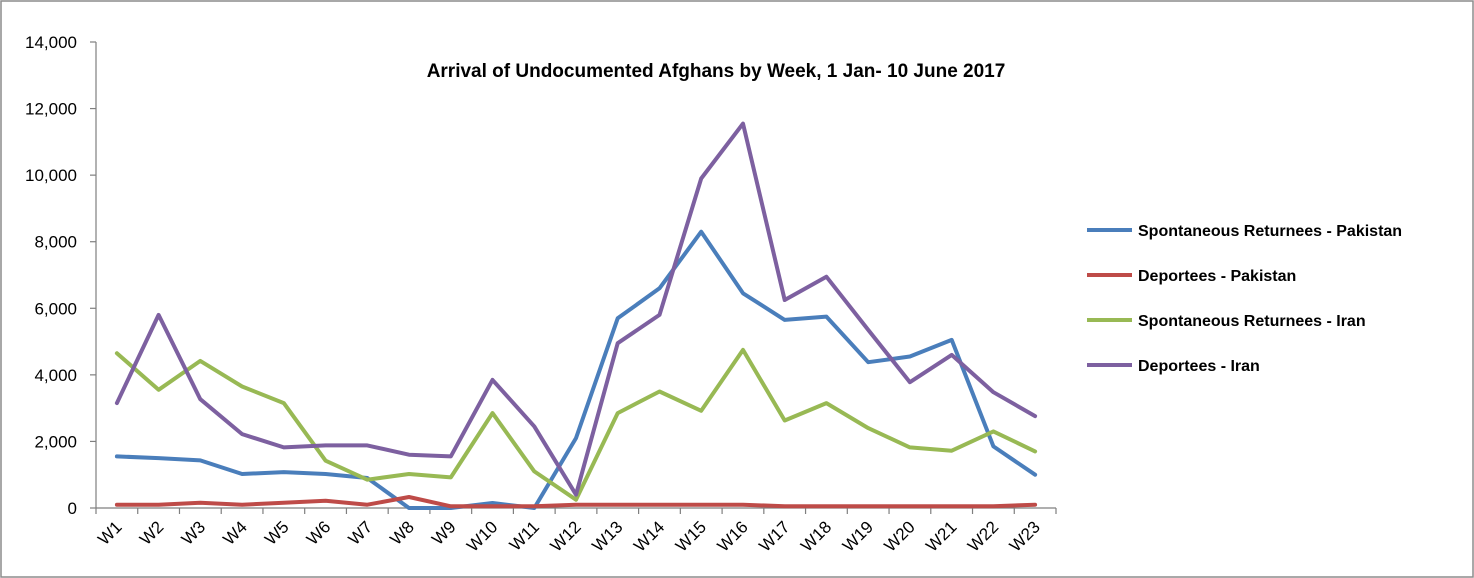  Describe the element at coordinates (72, 508) in the screenshot. I see `y-tick-label: 0` at that location.